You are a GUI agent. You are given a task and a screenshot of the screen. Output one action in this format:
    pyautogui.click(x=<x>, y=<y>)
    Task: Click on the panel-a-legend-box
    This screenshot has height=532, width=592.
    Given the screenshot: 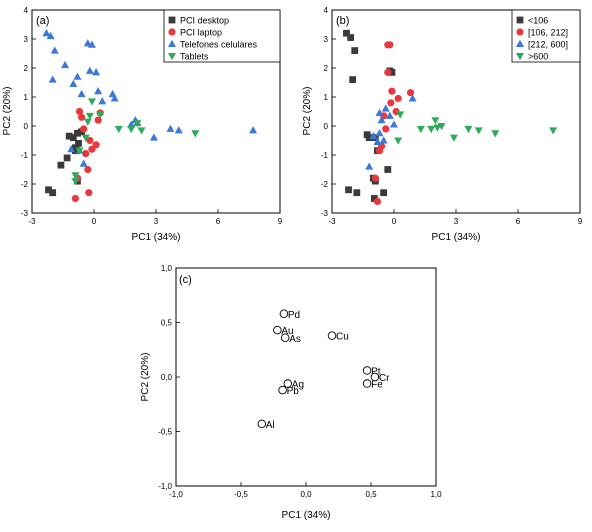 What is the action you would take?
    pyautogui.click(x=222, y=36)
    